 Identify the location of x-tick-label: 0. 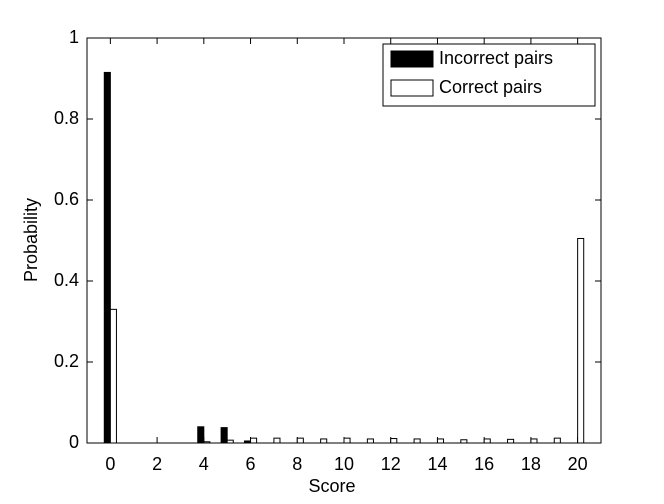
(110, 464).